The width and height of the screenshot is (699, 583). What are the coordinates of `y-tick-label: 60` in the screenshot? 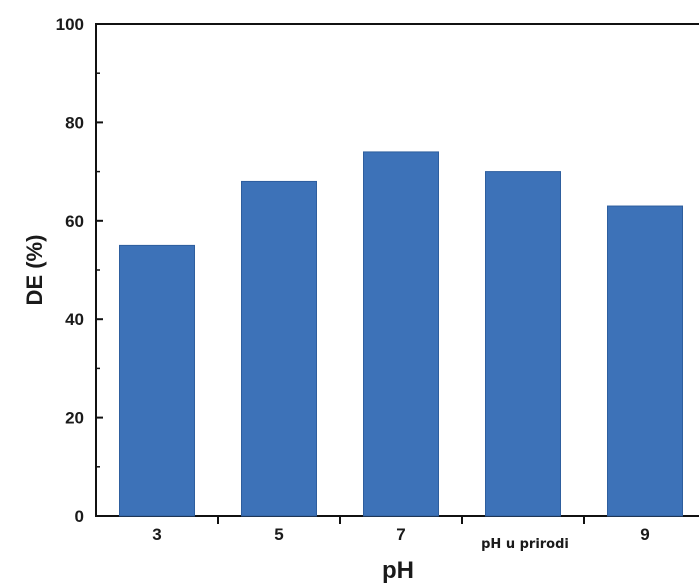 It's located at (74, 221).